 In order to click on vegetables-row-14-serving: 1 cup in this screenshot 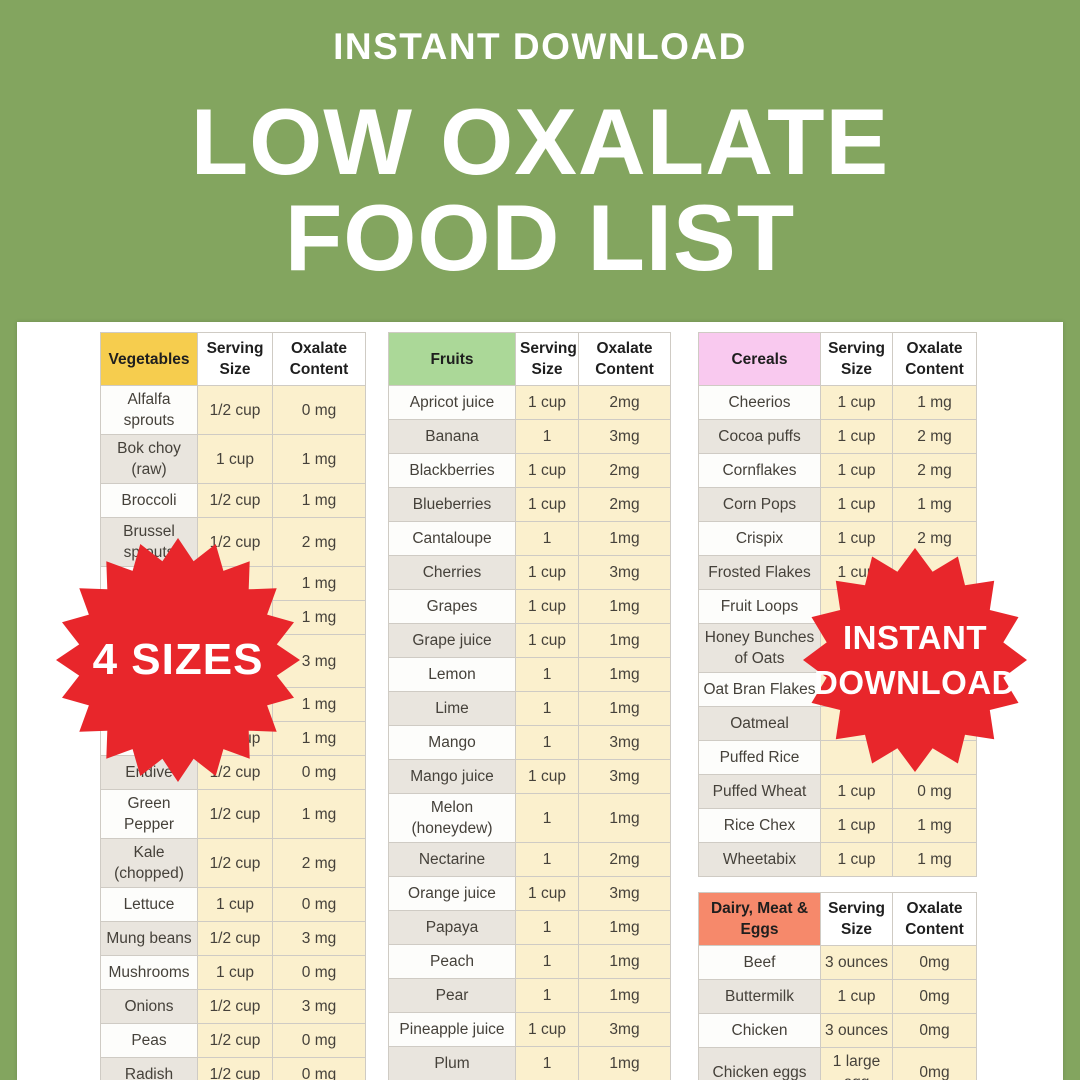, I will do `click(235, 972)`.